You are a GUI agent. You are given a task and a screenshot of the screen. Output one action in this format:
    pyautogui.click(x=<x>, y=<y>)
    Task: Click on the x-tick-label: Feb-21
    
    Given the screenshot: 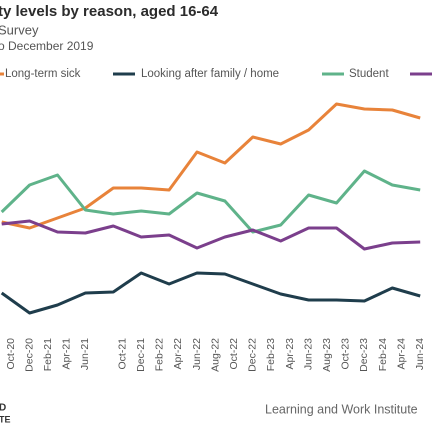 What is the action you would take?
    pyautogui.click(x=48, y=354)
    